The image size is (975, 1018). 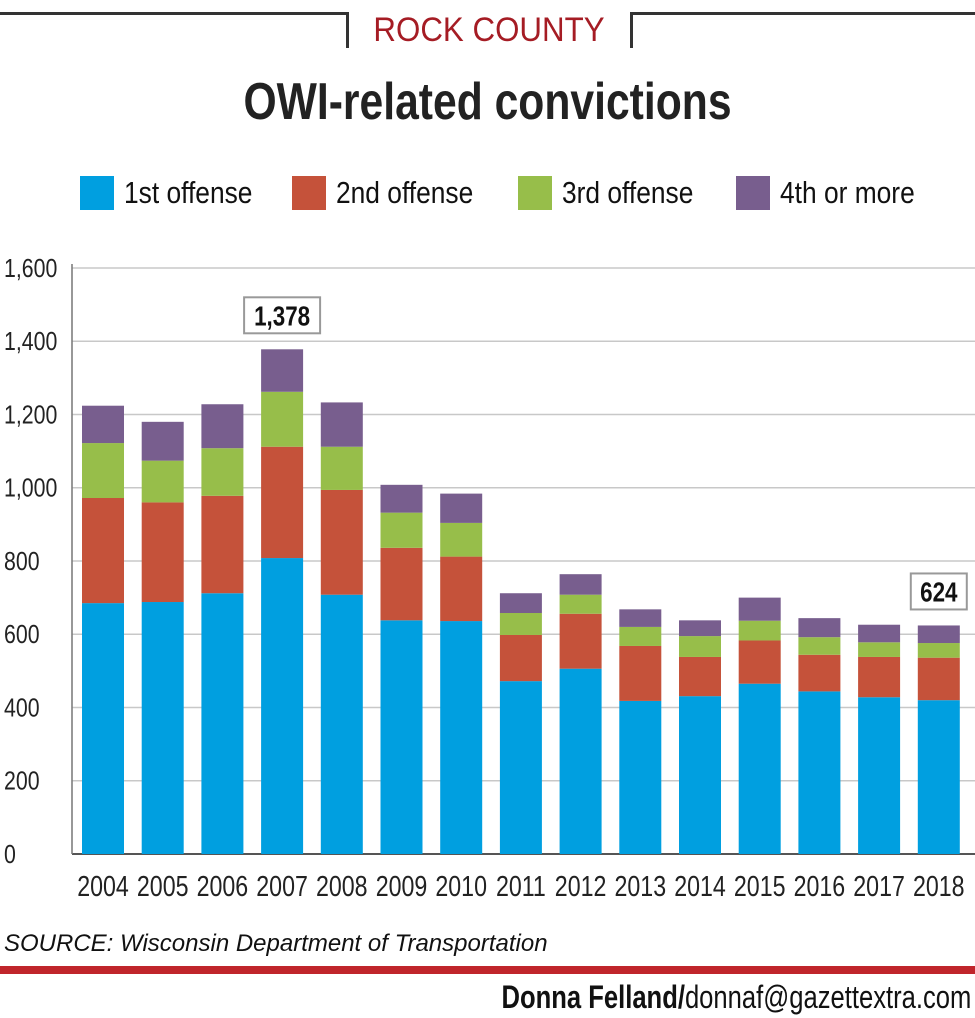 I want to click on x-tick-label: 2014, so click(x=700, y=885).